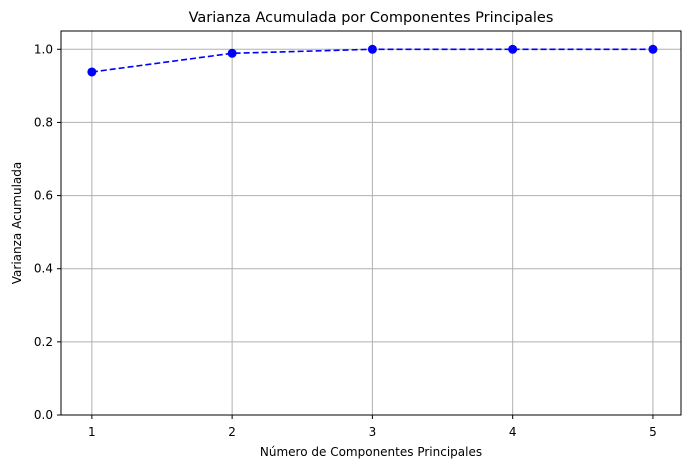  What do you see at coordinates (43, 415) in the screenshot?
I see `y-tick-label: 0.0` at bounding box center [43, 415].